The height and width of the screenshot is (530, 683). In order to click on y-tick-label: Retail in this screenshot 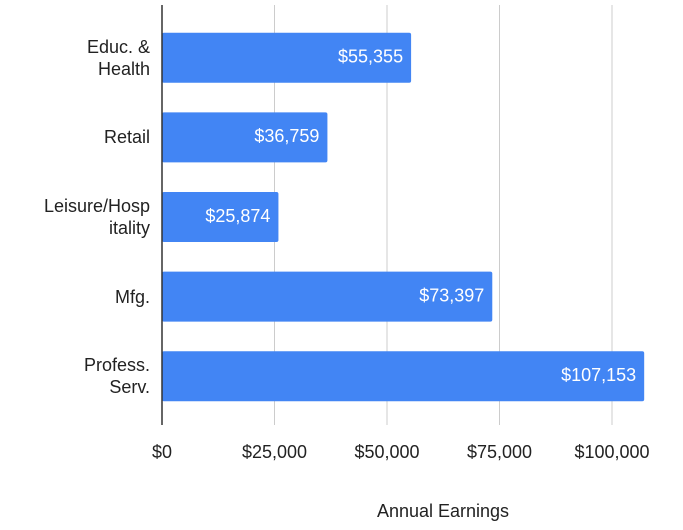, I will do `click(126, 137)`.